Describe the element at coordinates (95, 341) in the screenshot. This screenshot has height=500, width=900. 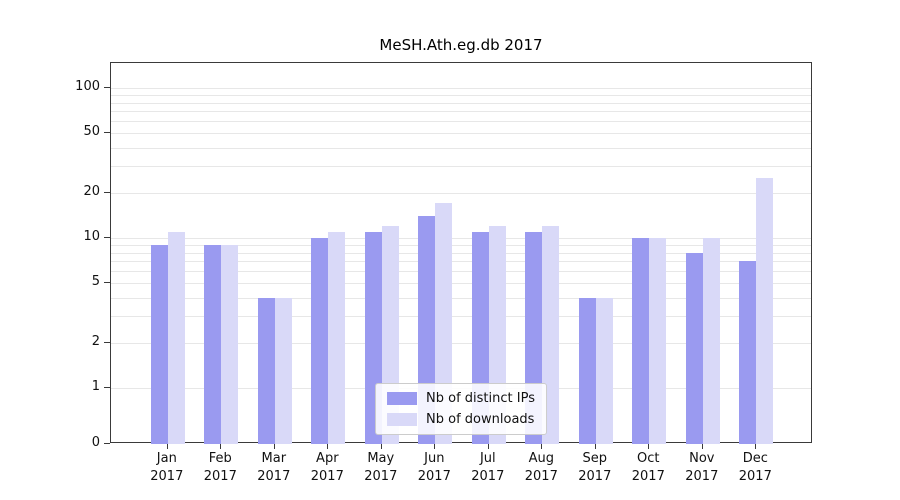
I see `y-tick-label-2: 2` at that location.